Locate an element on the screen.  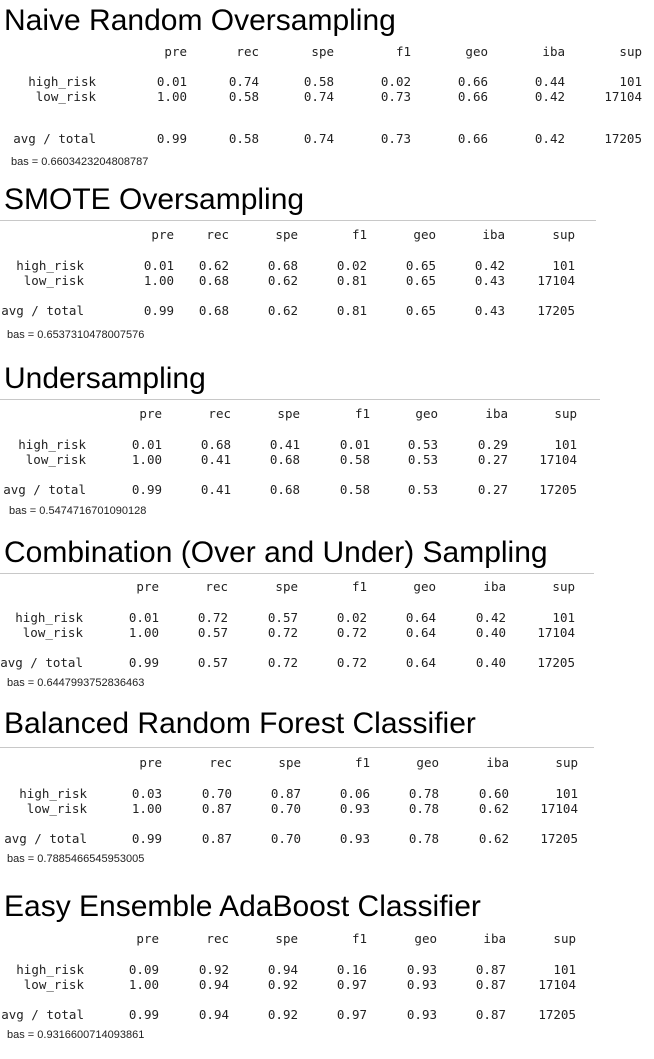
metric-value: 0.81 is located at coordinates (351, 310).